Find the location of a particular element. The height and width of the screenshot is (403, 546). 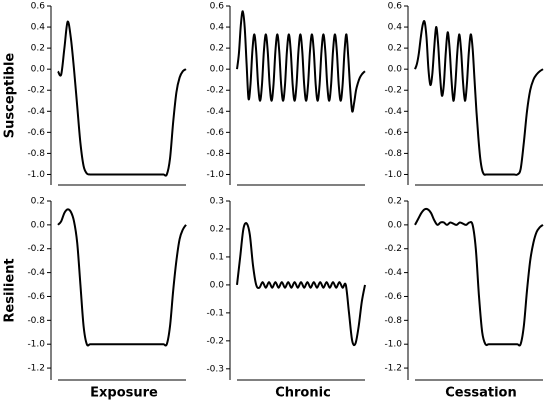

y-tick-label: 0.1 is located at coordinates (217, 257).